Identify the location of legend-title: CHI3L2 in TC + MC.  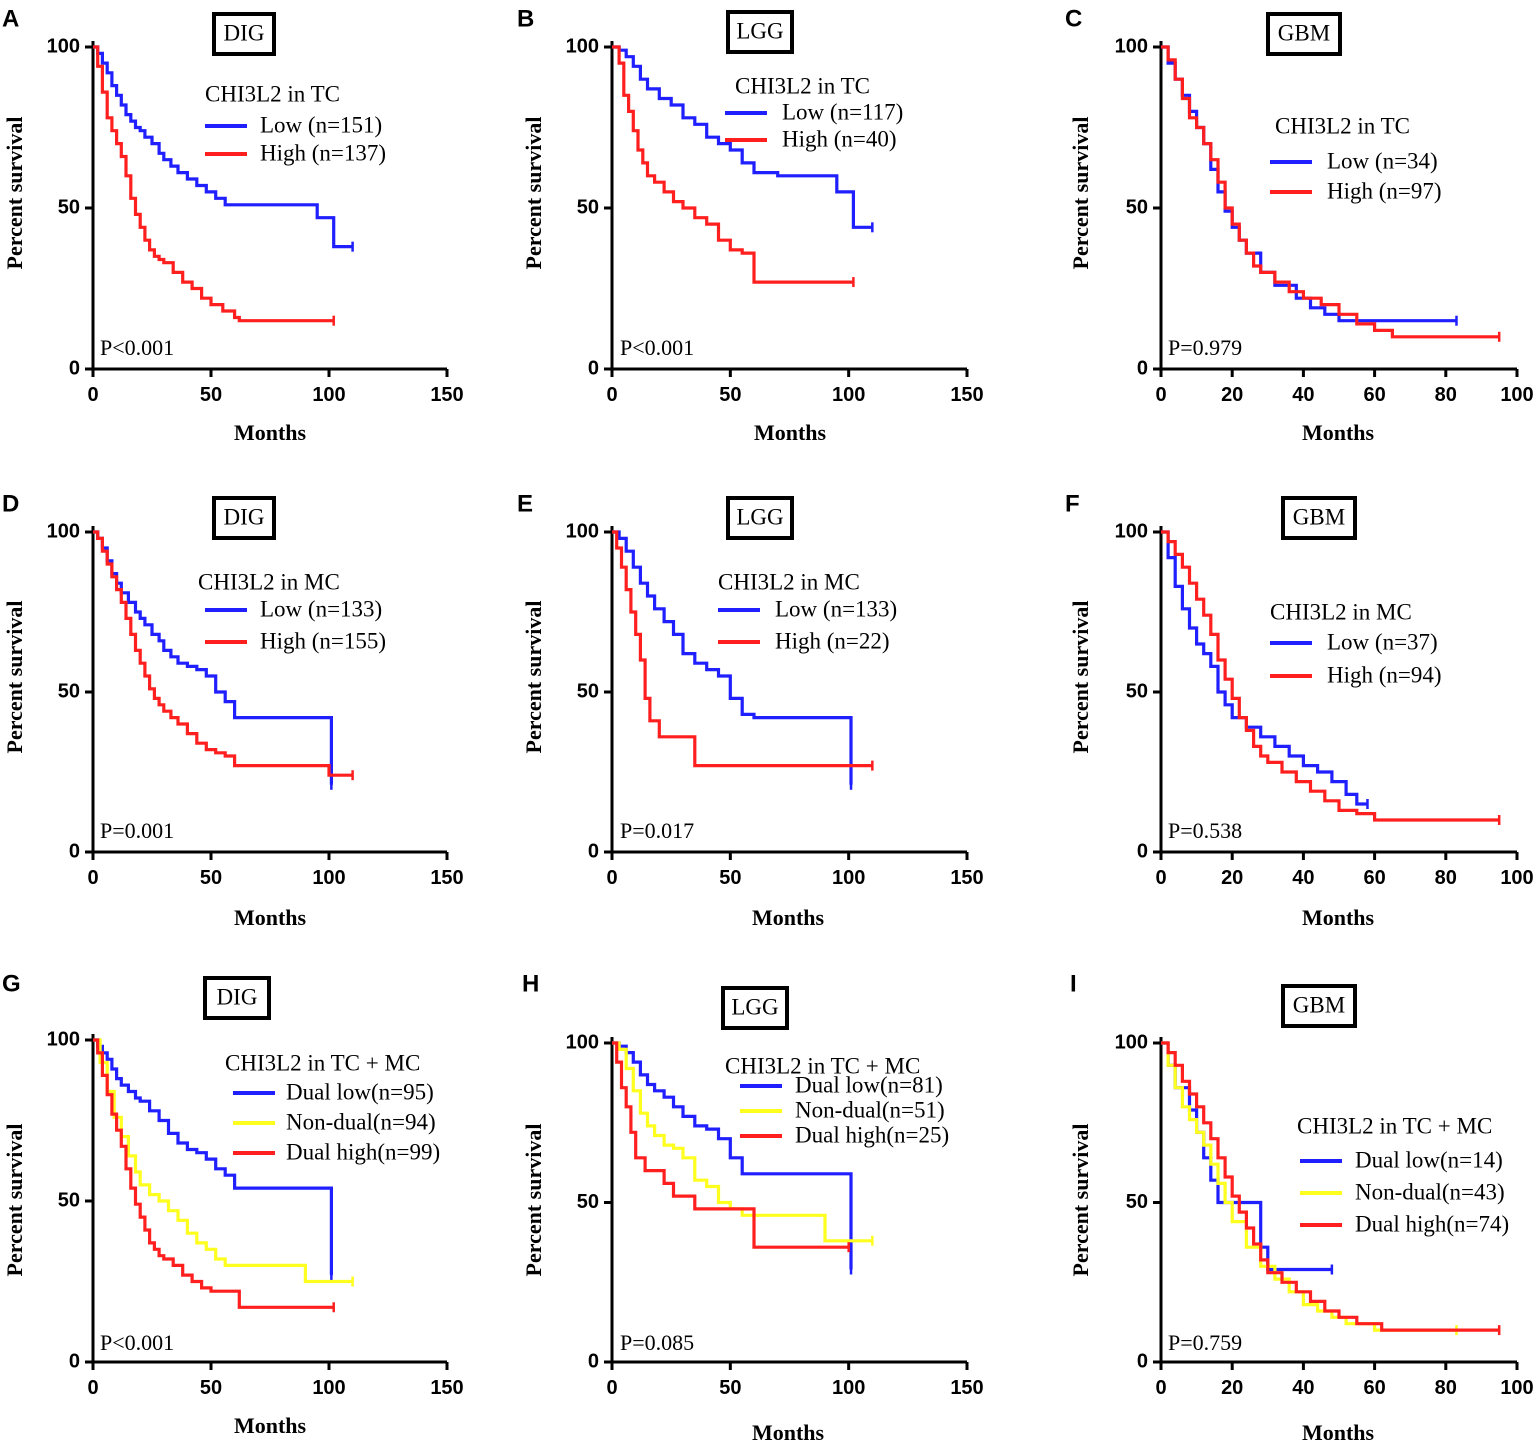
(822, 1065).